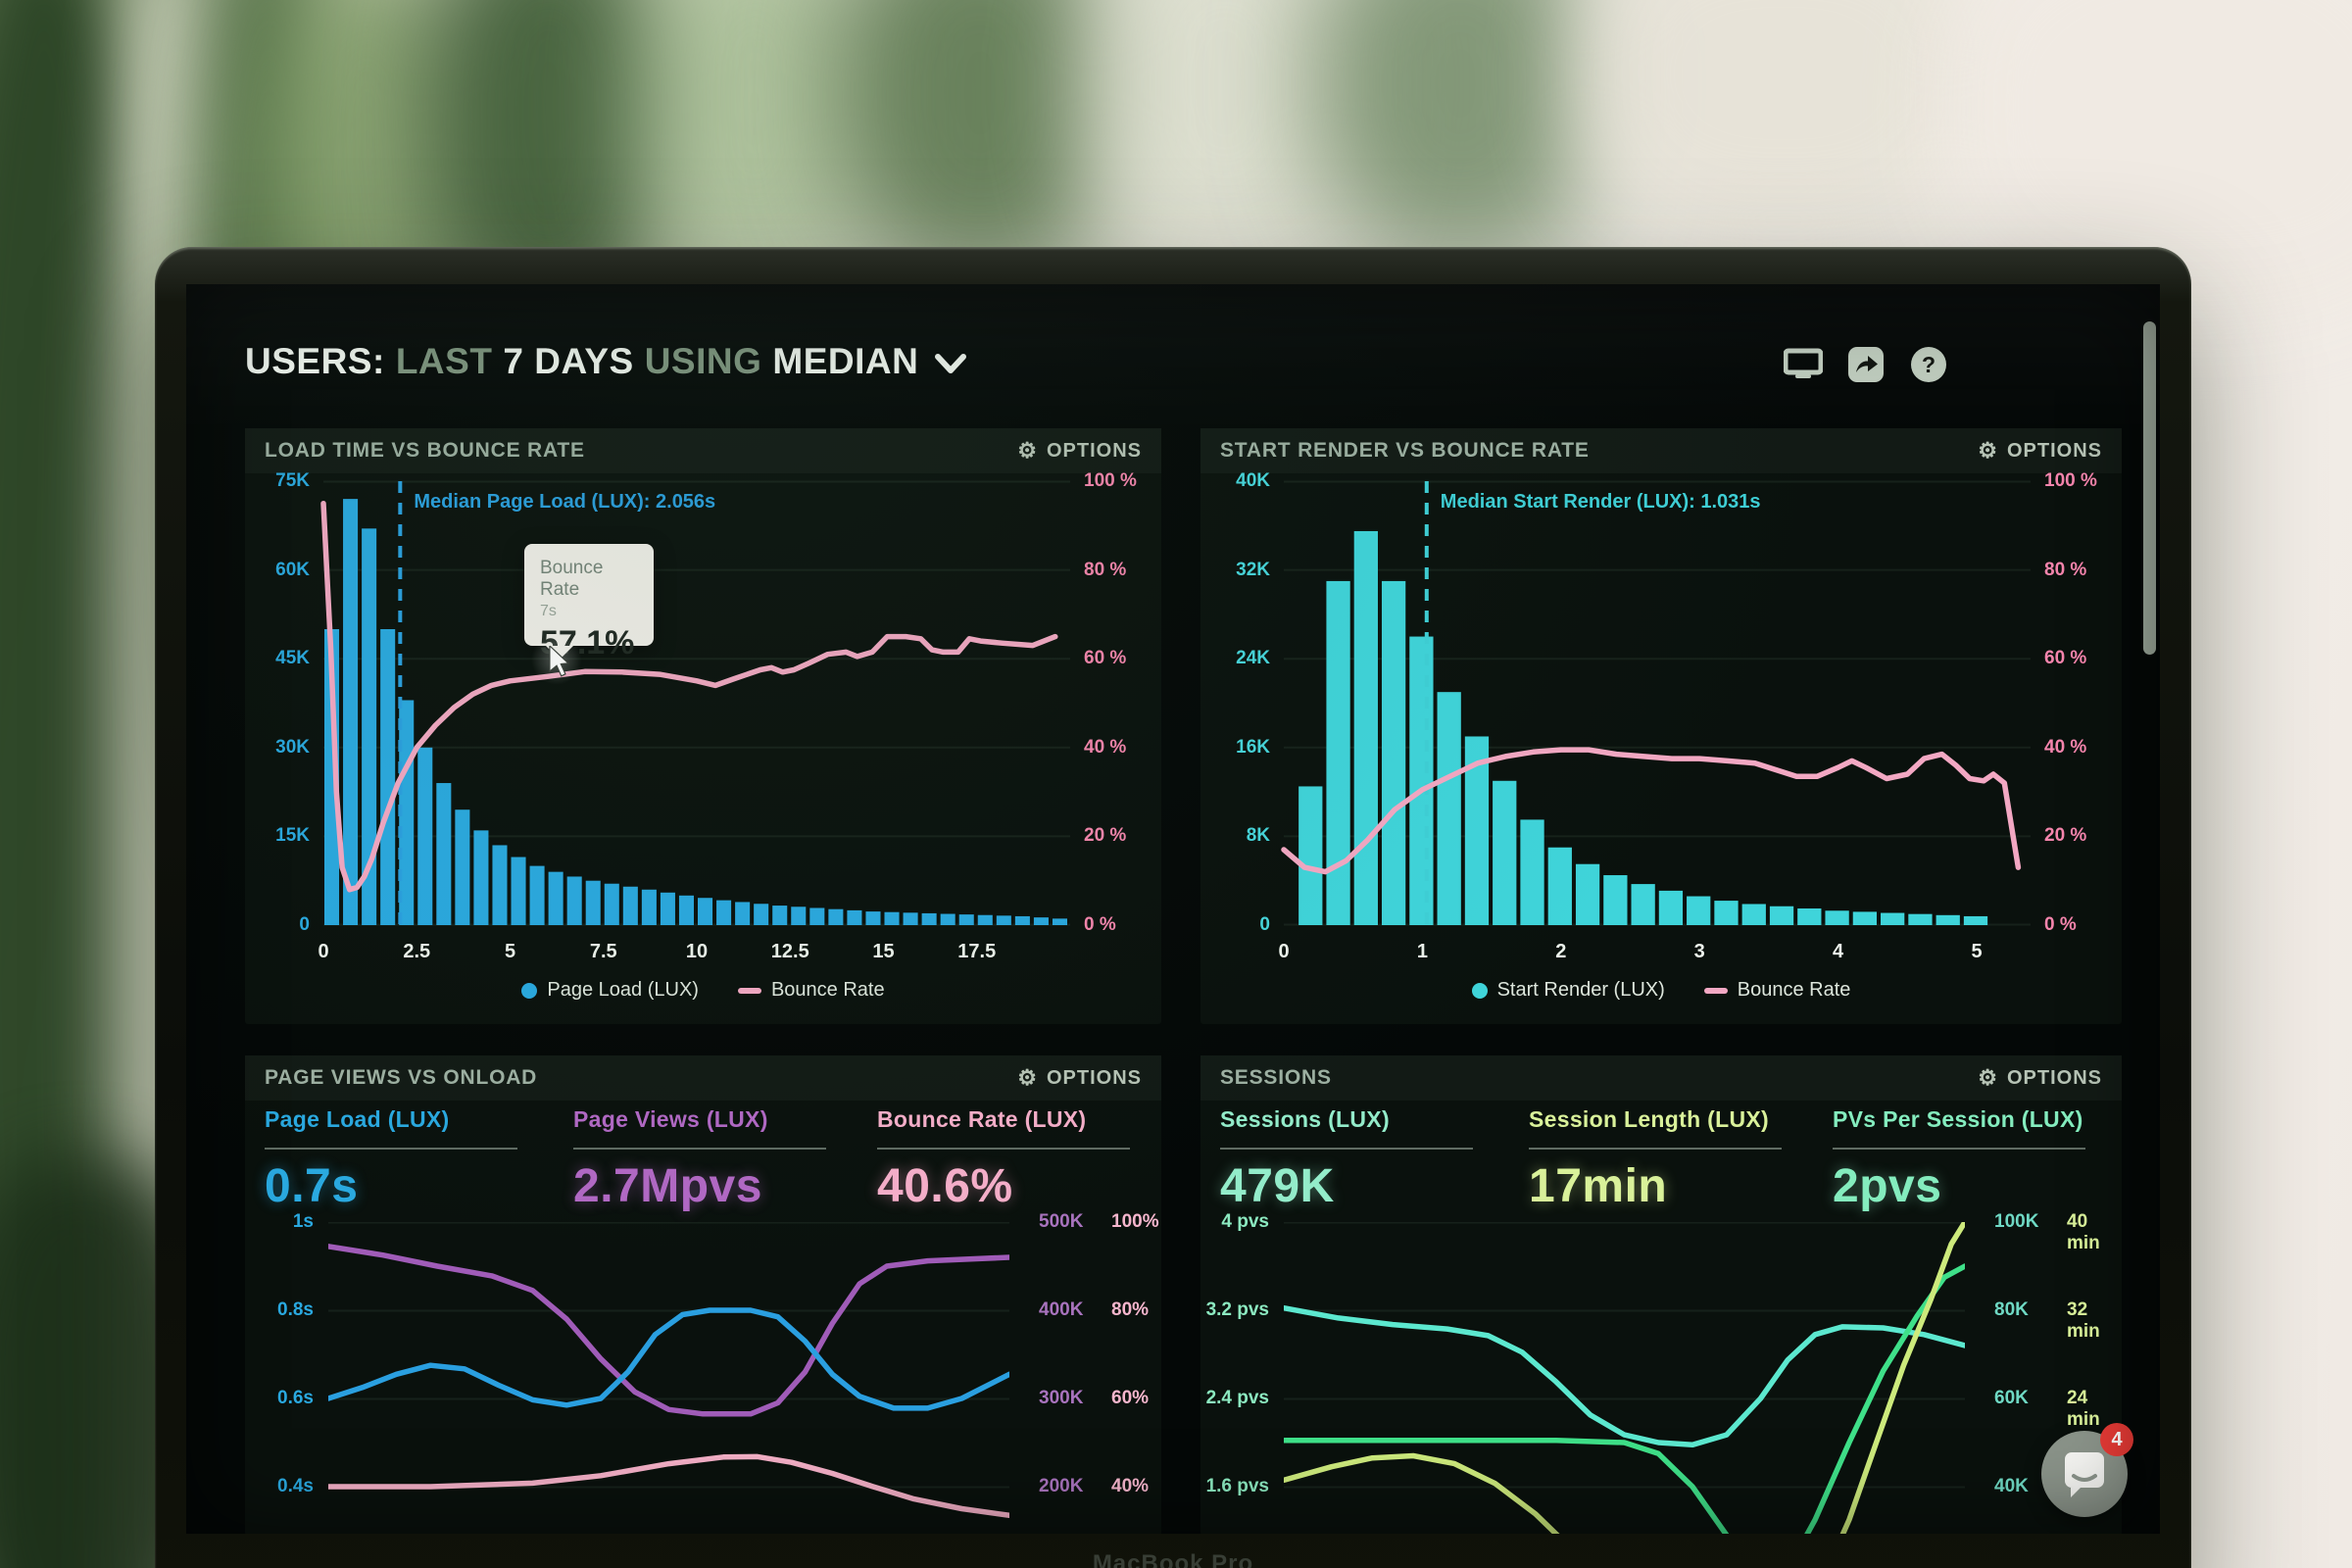 The width and height of the screenshot is (2352, 1568). Describe the element at coordinates (1135, 1221) in the screenshot. I see `mini-right-axis-label-2: 100%` at that location.